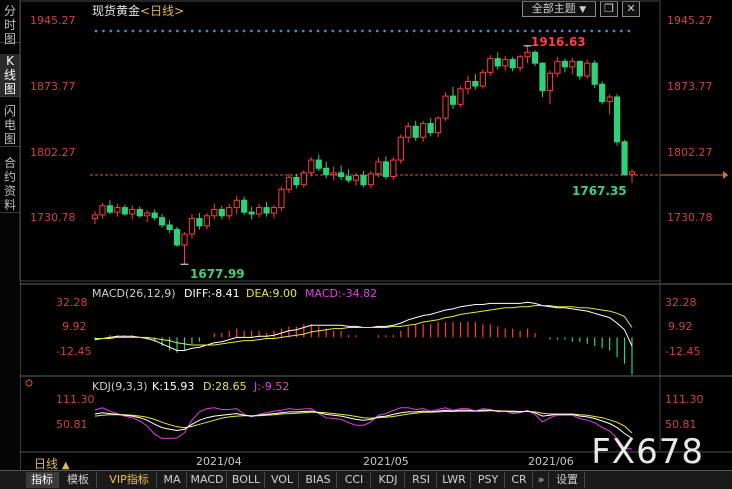 Image resolution: width=732 pixels, height=489 pixels. I want to click on tab-vol: VOL, so click(282, 480).